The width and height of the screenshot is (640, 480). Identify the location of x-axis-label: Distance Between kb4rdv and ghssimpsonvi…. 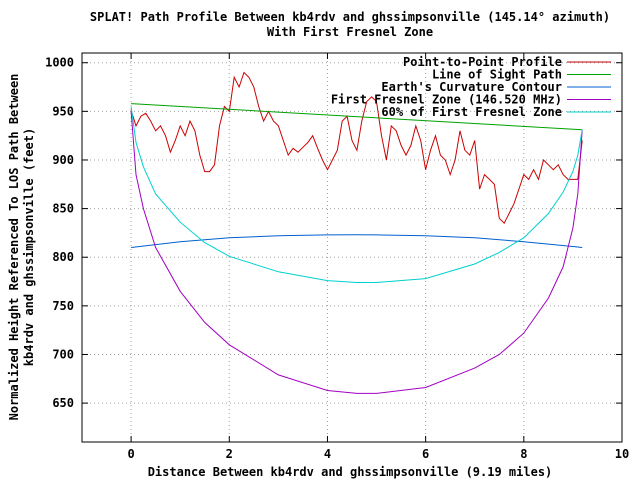
(350, 472).